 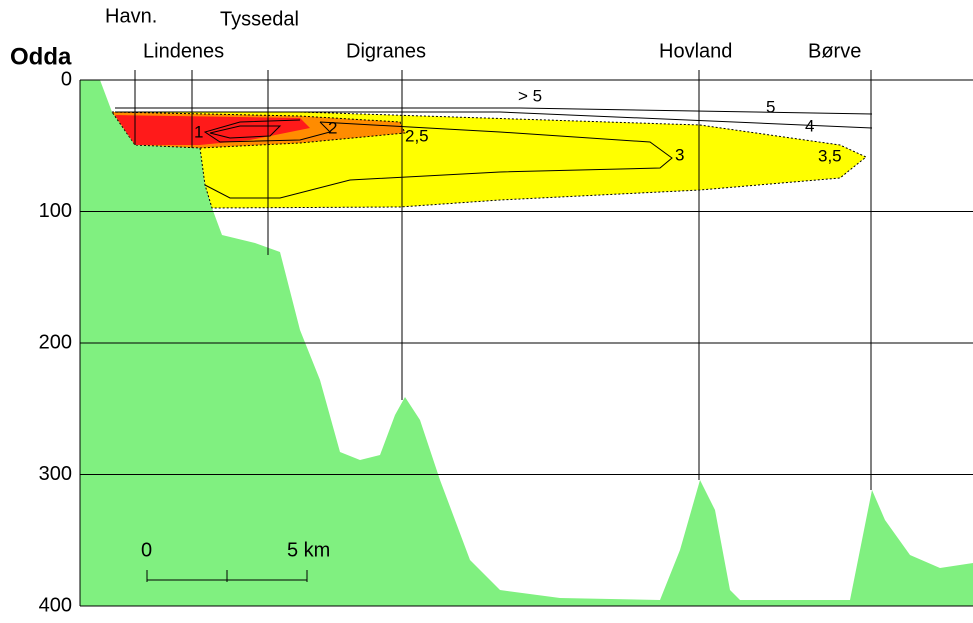 What do you see at coordinates (41, 56) in the screenshot?
I see `title: Odda` at bounding box center [41, 56].